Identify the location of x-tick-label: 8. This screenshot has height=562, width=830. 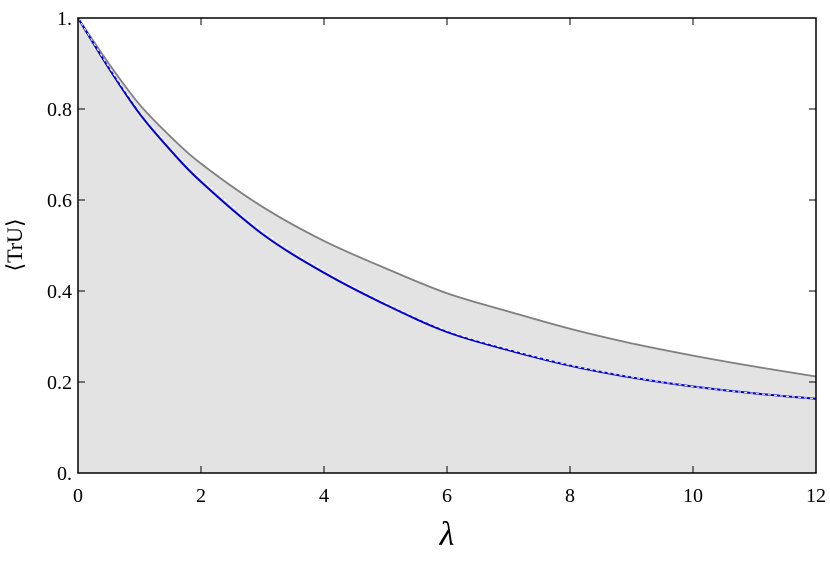
(570, 496).